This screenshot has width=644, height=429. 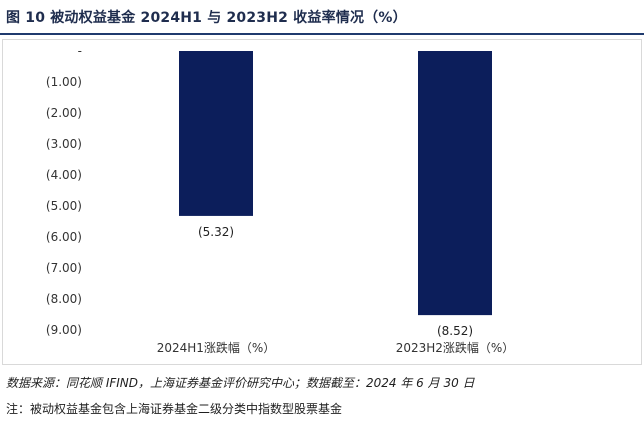 I want to click on y-tick-label: (6.00), so click(x=64, y=237).